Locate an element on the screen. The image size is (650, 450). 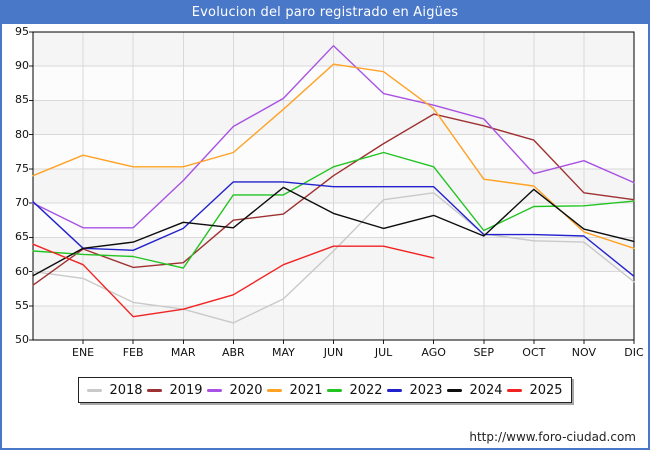
y-tick-label: 80 is located at coordinates (22, 134).